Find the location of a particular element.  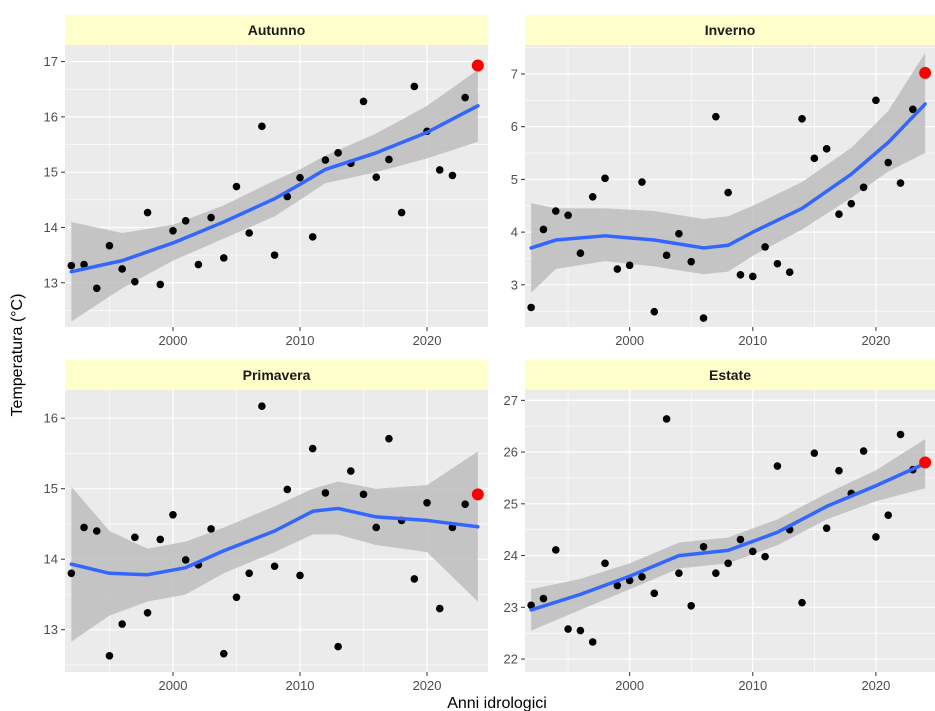

y-tick-label: 7 is located at coordinates (514, 73).